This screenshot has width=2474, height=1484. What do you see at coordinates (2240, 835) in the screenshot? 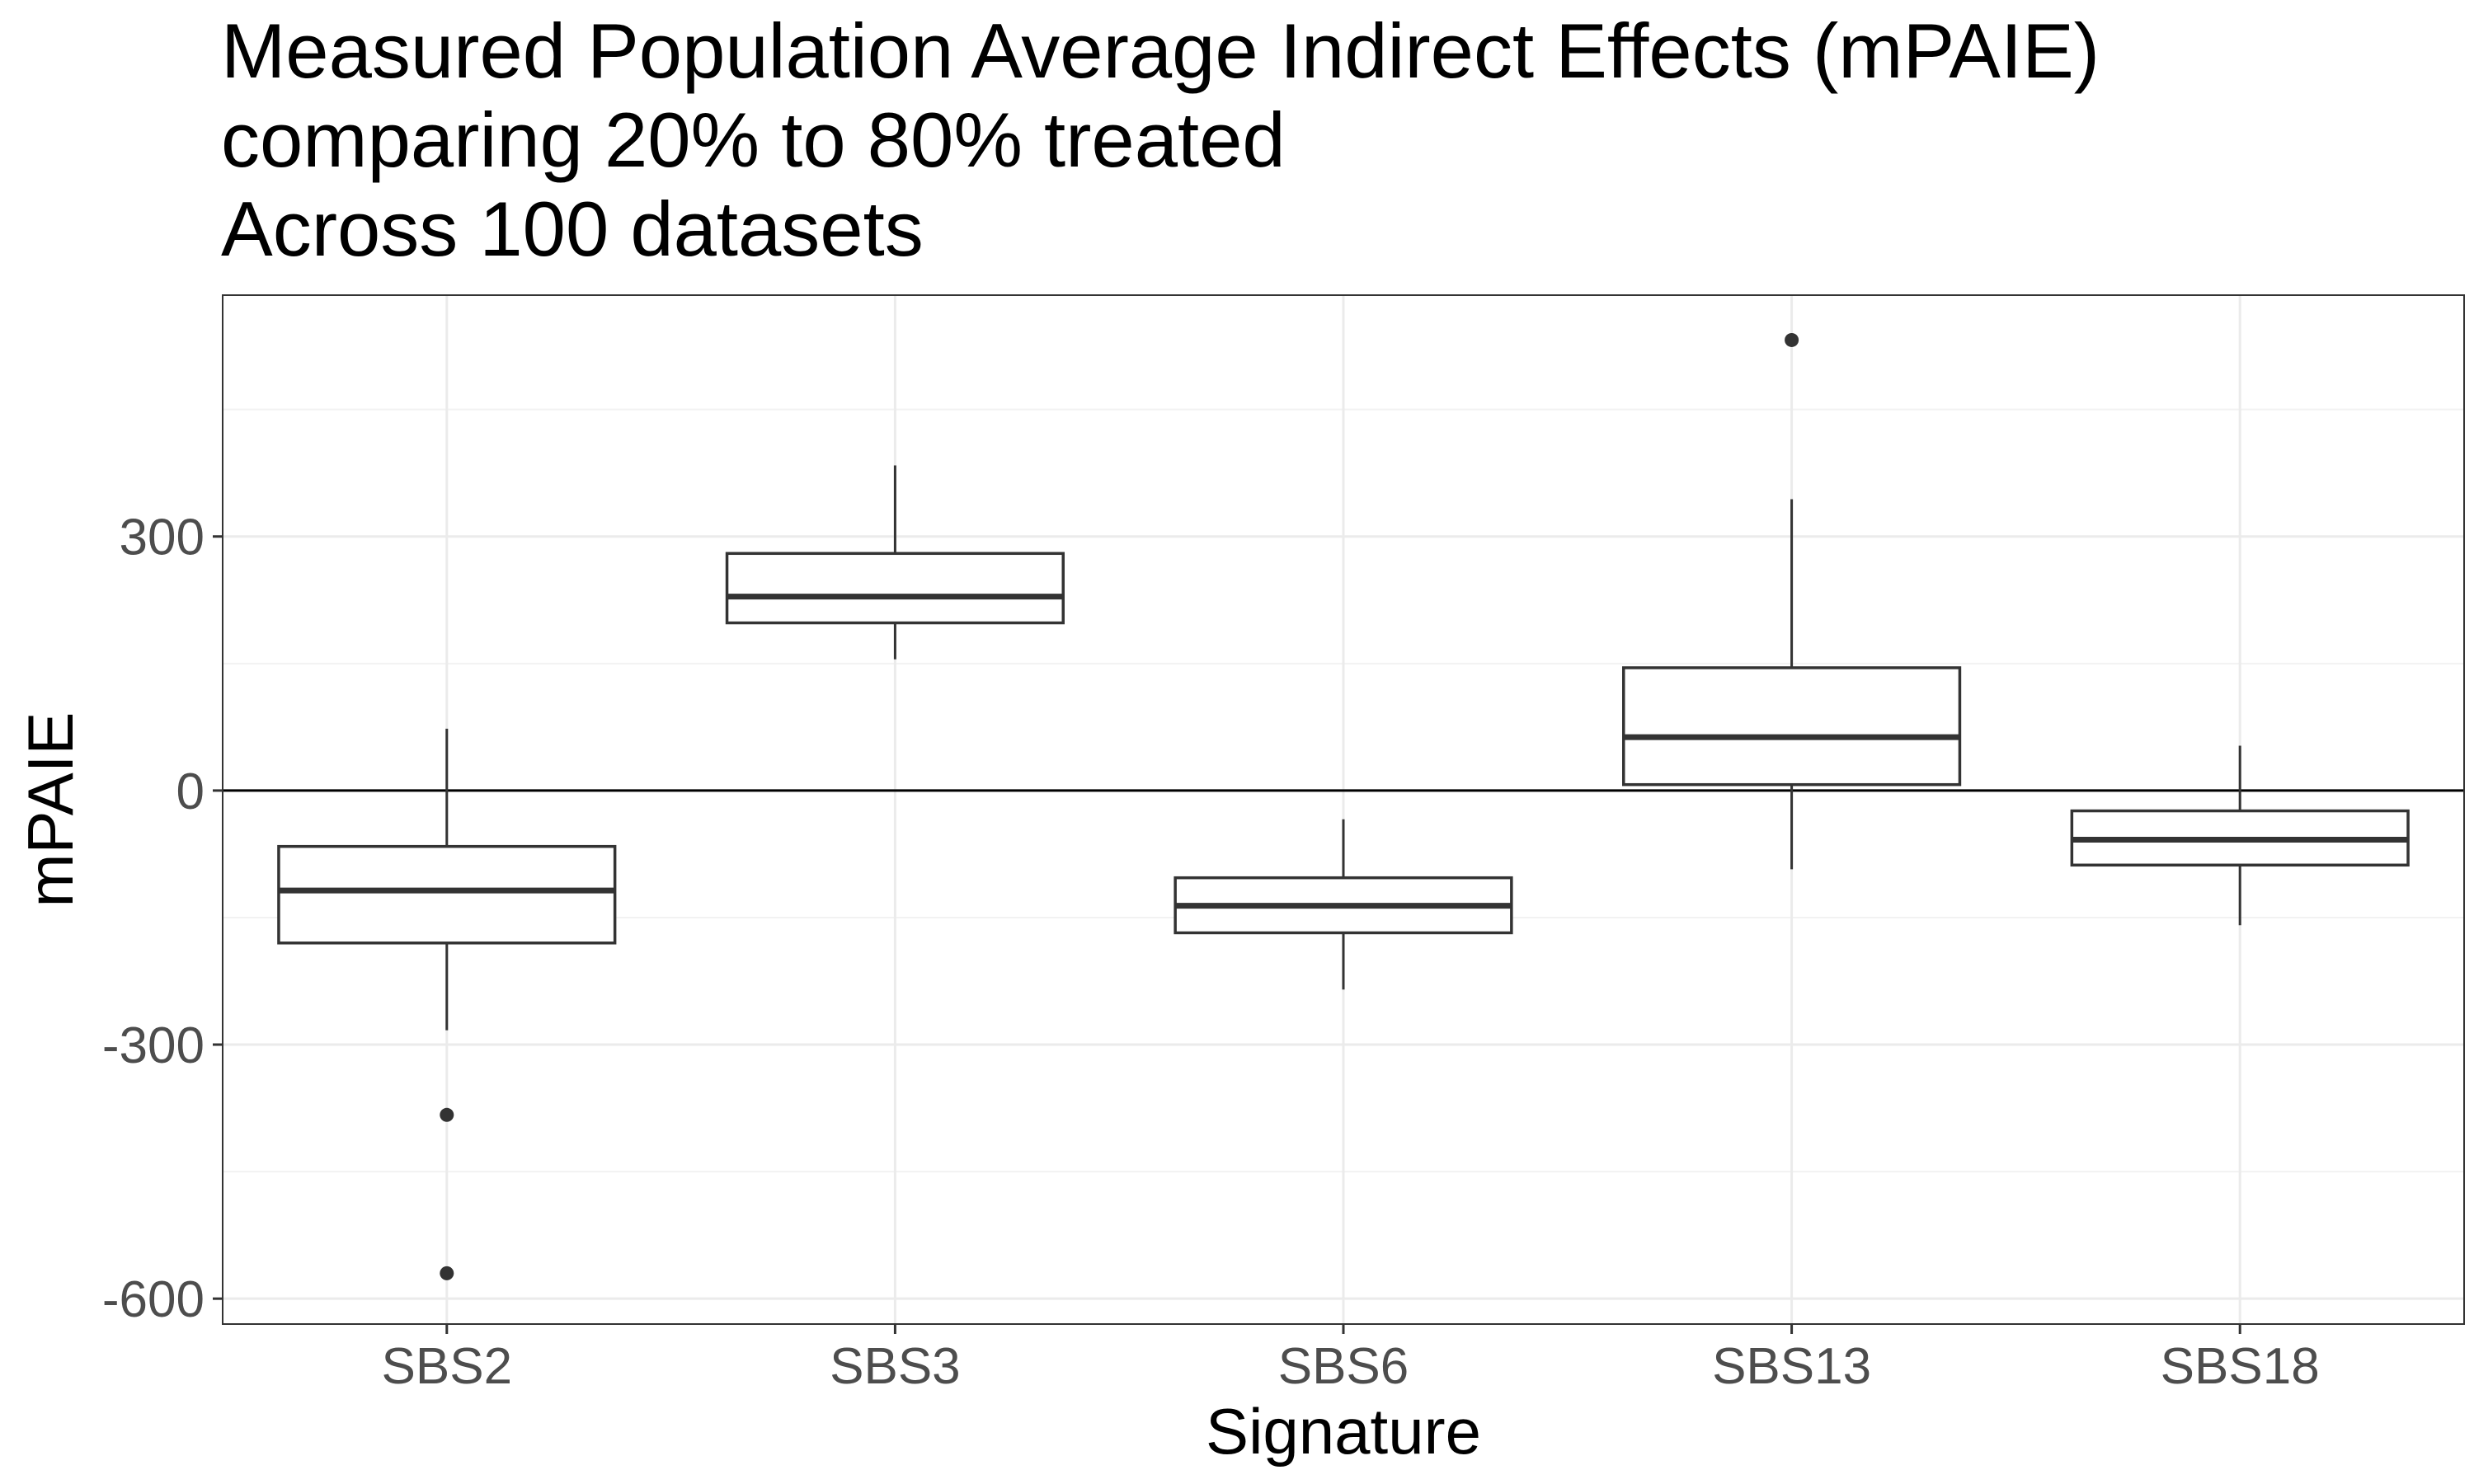
I see `box-sbs18` at bounding box center [2240, 835].